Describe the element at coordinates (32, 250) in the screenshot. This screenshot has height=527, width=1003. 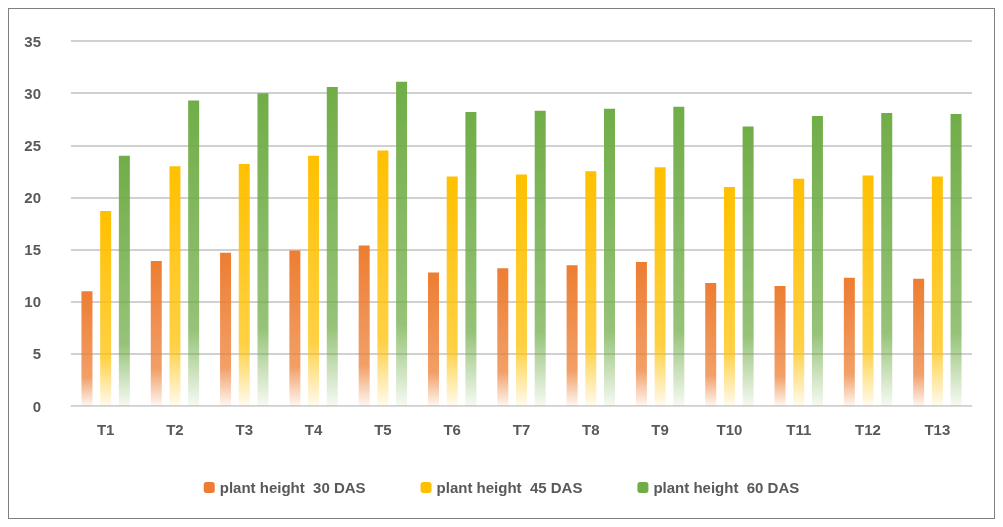
I see `y-tick-label: 15` at that location.